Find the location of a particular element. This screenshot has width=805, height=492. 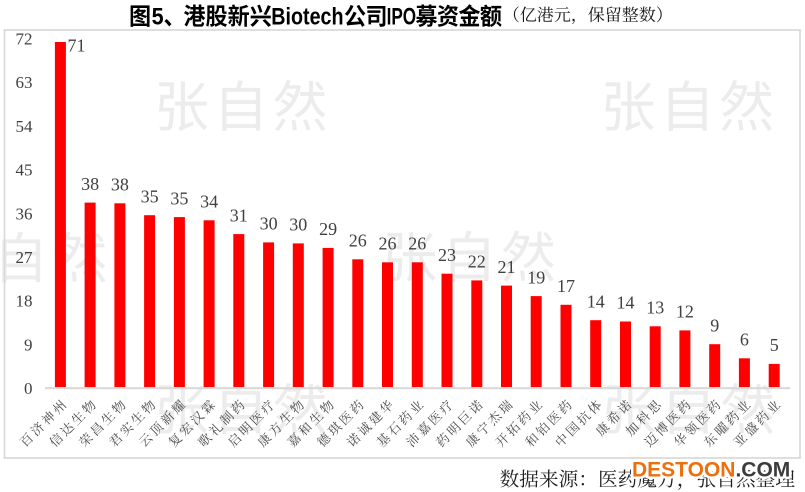

svg-text: 63 is located at coordinates (24, 82).